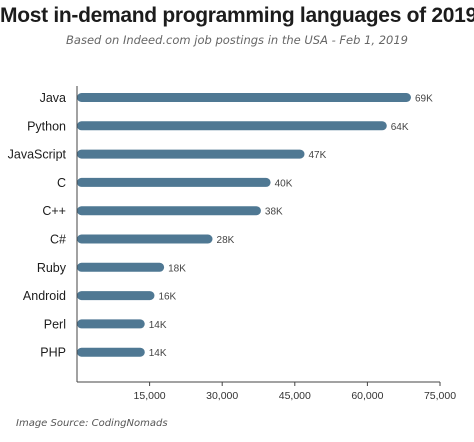 The width and height of the screenshot is (474, 442). What do you see at coordinates (191, 154) in the screenshot?
I see `bar-javascript` at bounding box center [191, 154].